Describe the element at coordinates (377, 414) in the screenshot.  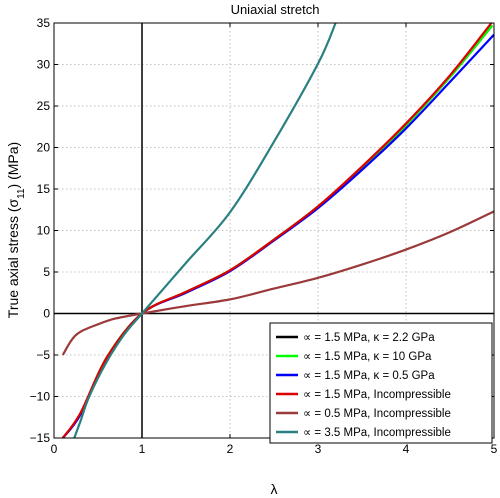
I see `legend-label: ∝ = 0.5 MPa, Incompressible` at that location.